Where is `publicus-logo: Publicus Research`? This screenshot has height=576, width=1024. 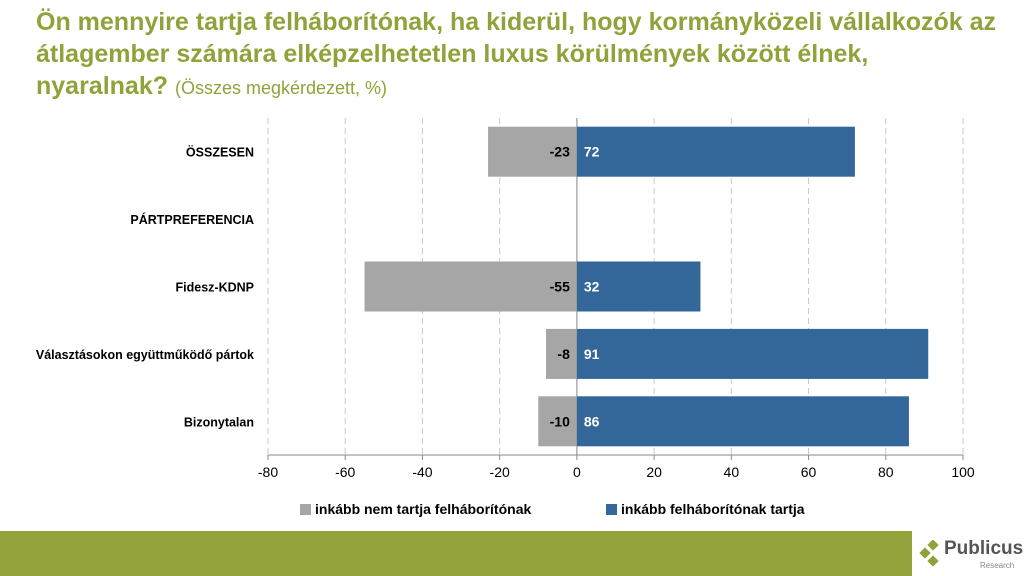
publicus-logo: Publicus Research is located at coordinates (971, 556).